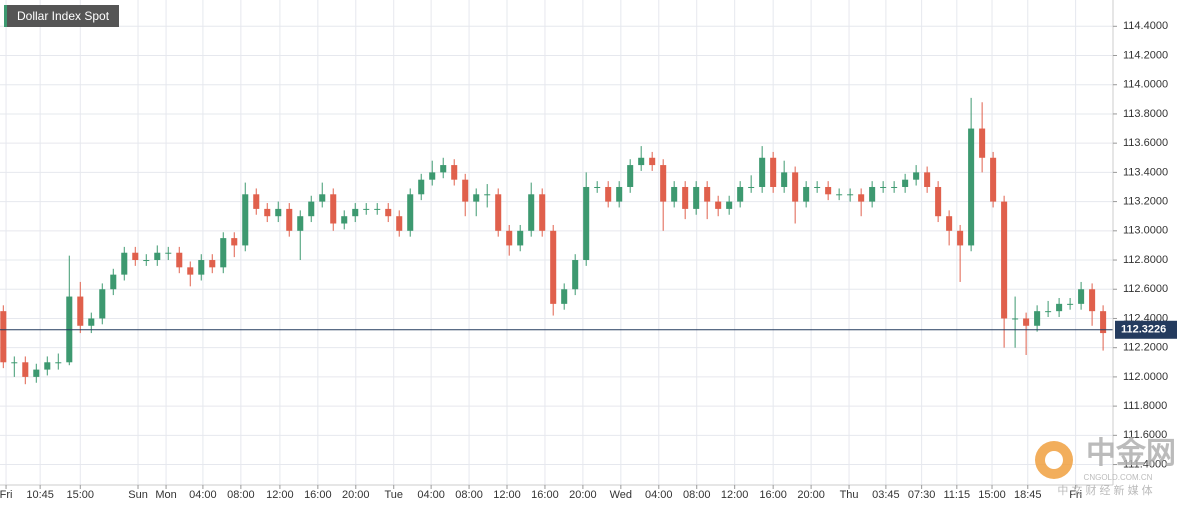 Image resolution: width=1192 pixels, height=509 pixels. What do you see at coordinates (1145, 348) in the screenshot?
I see `y-tick-label: 112.2000` at bounding box center [1145, 348].